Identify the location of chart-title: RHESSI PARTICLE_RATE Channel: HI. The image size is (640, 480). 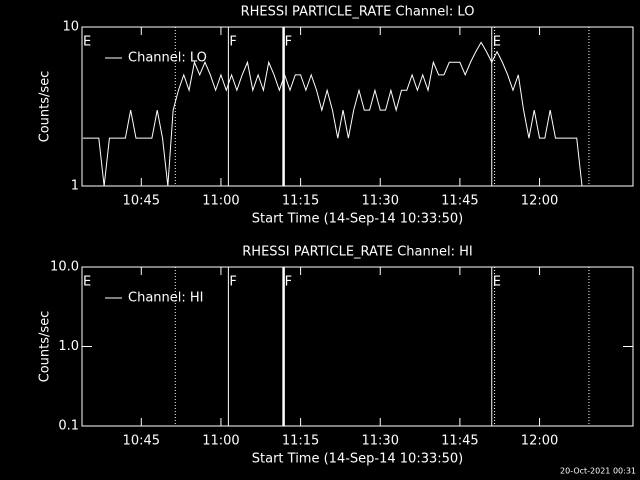
(357, 252).